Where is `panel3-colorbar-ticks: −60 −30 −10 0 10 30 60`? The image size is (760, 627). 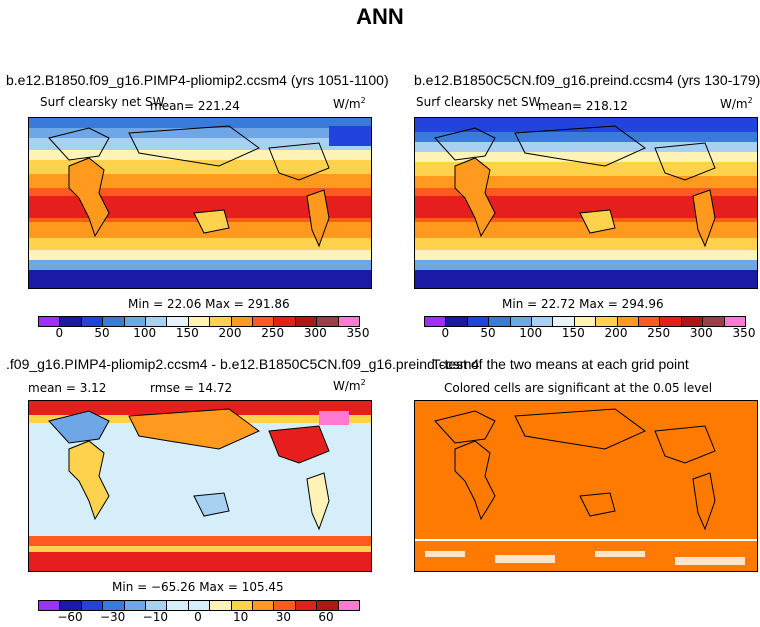 panel3-colorbar-ticks: −60 −30 −10 0 10 30 60 is located at coordinates (198, 618).